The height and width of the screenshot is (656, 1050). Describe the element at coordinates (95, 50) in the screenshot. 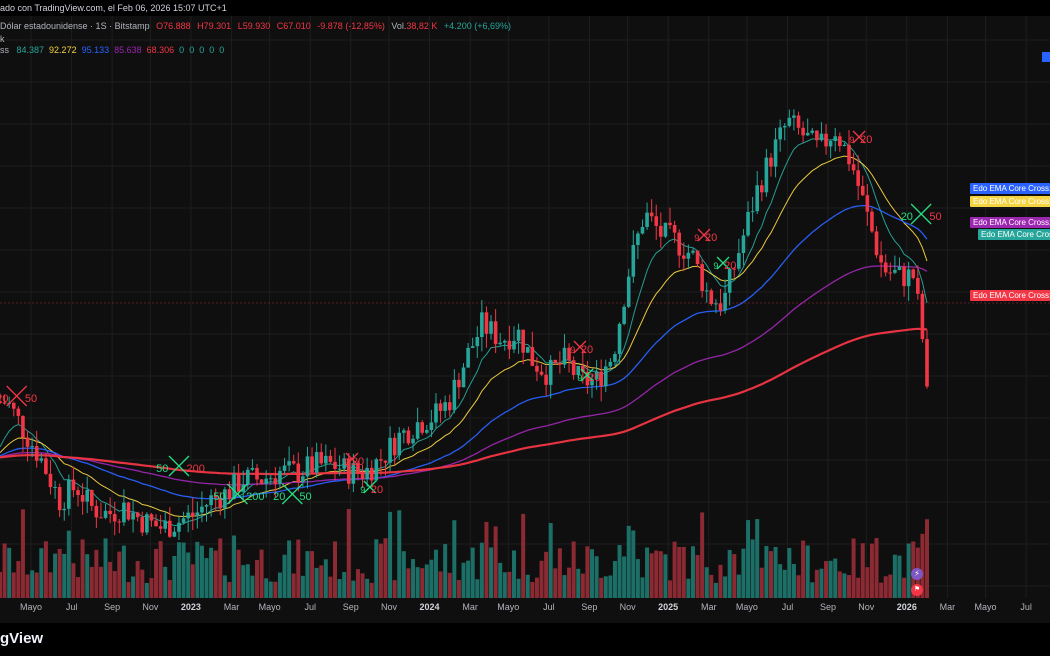

I see `indicator-value: 95.133` at that location.